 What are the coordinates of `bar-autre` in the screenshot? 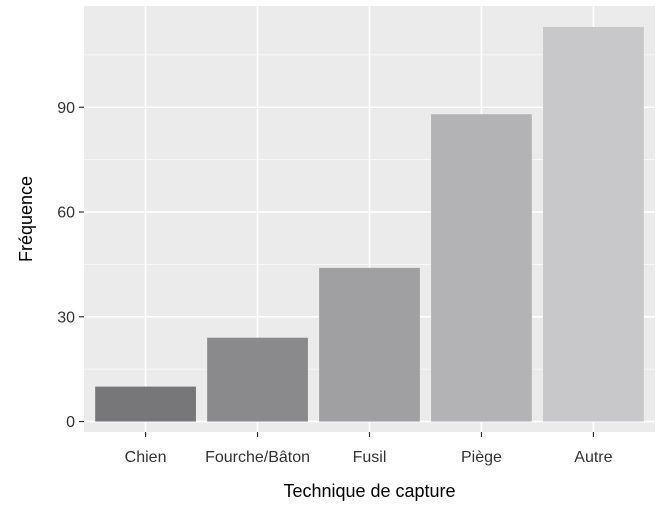 It's located at (593, 224).